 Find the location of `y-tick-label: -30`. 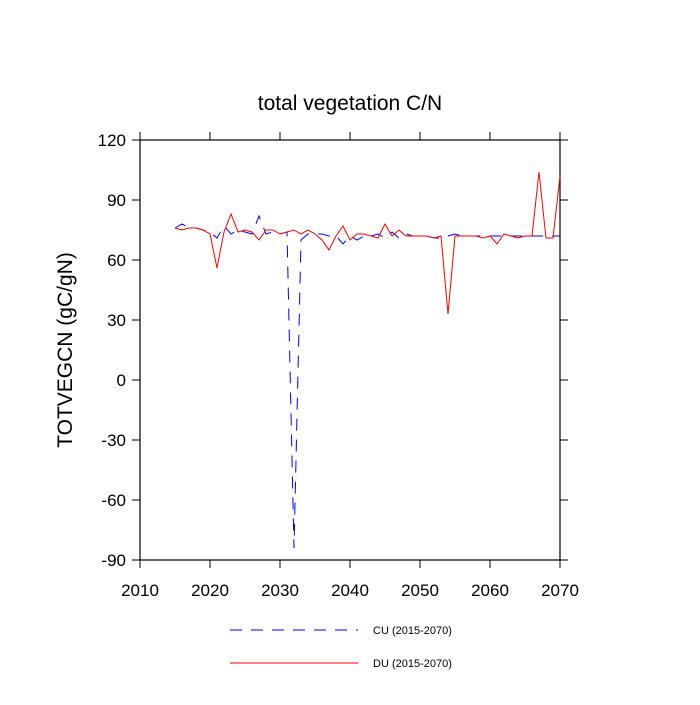

y-tick-label: -30 is located at coordinates (113, 440).